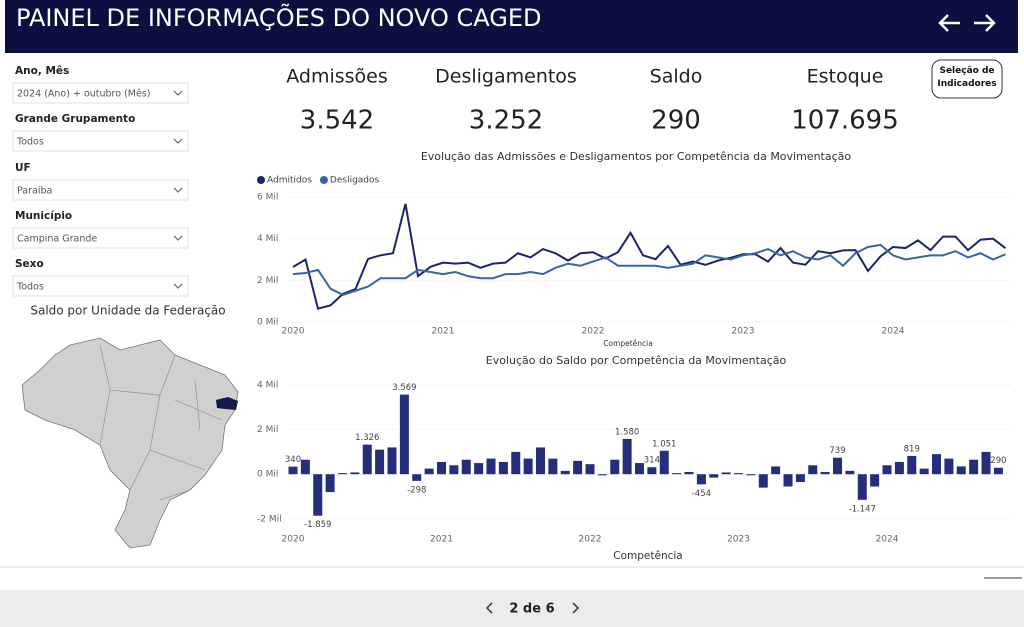  Describe the element at coordinates (649, 269) in the screenshot. I see `series-line` at that location.